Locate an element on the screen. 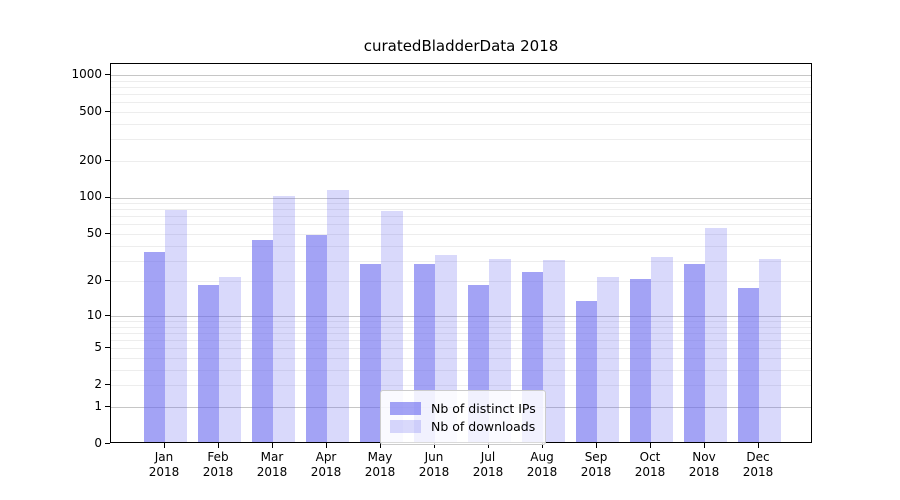 This screenshot has height=500, width=900. x-tick-label: Jan 2018 is located at coordinates (164, 465).